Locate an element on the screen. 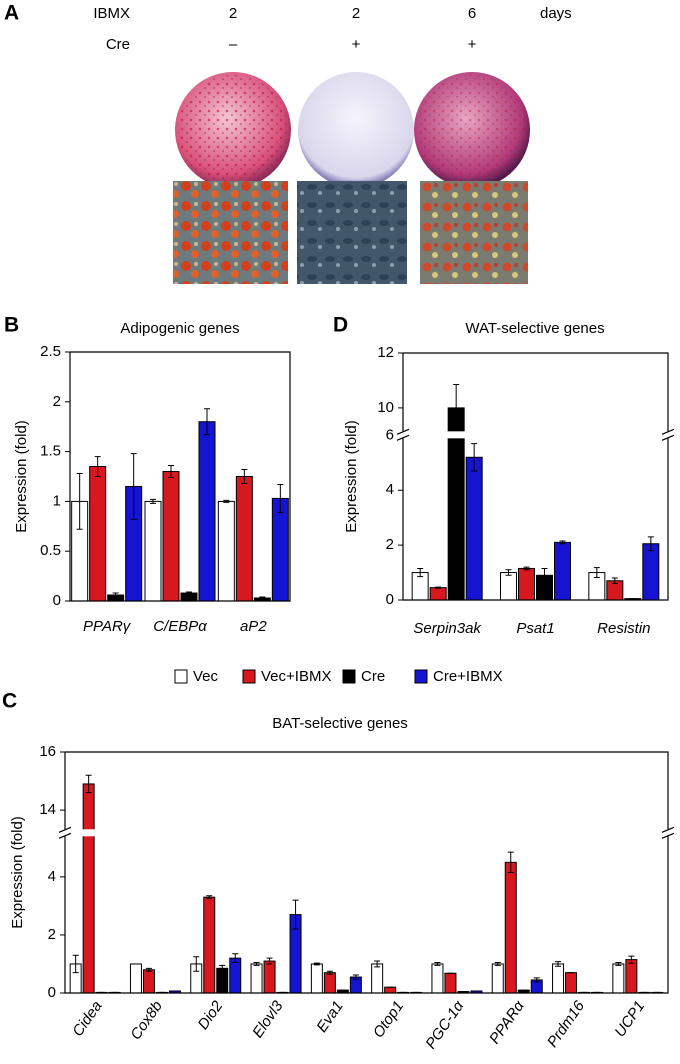 This screenshot has height=1064, width=680. x-tick-label: PPARα is located at coordinates (507, 1022).